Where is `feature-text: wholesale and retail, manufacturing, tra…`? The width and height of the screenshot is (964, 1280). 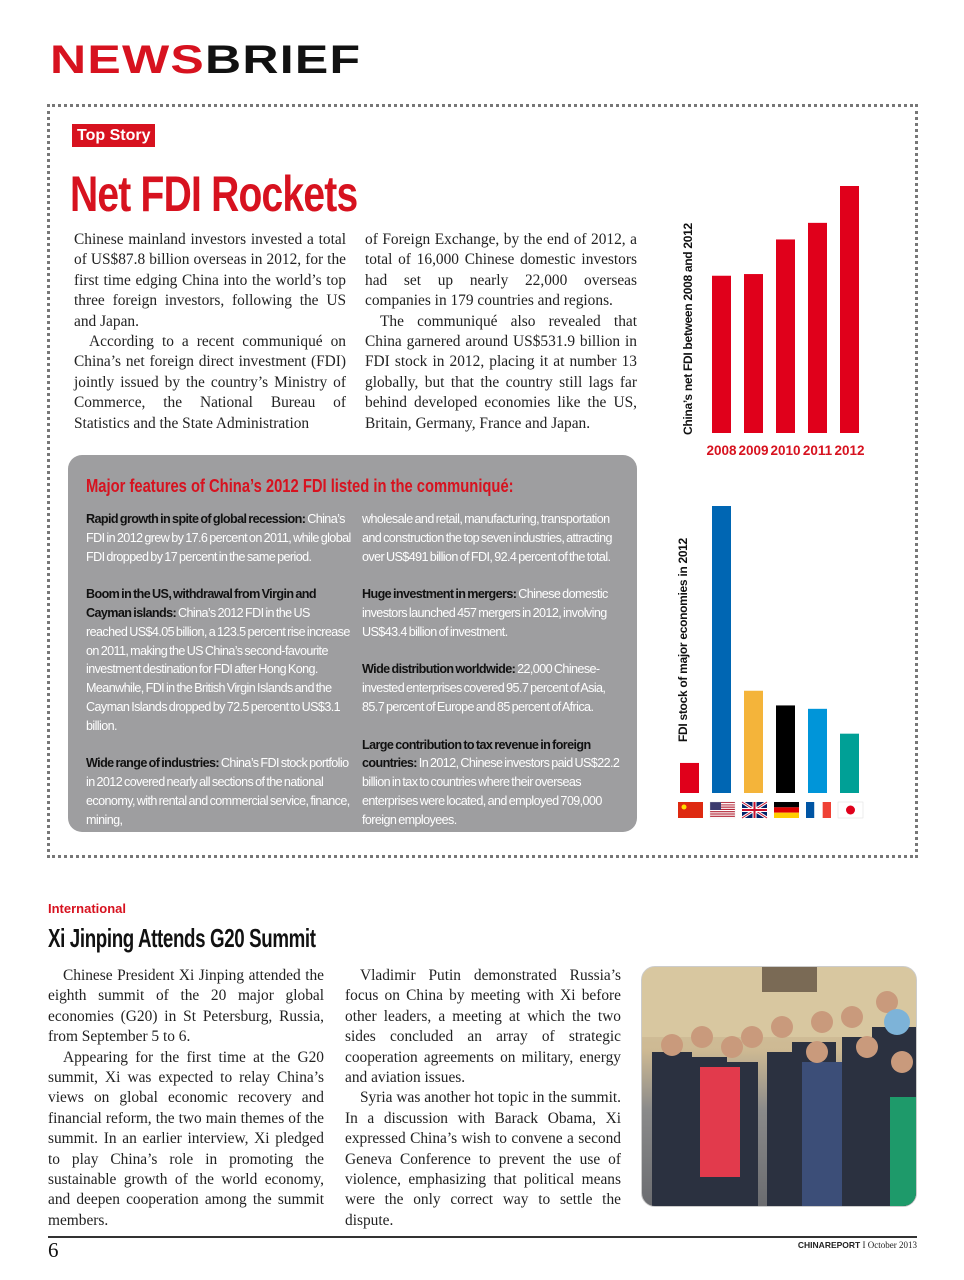
feature-text: wholesale and retail, manufacturing, tra… is located at coordinates (487, 538).